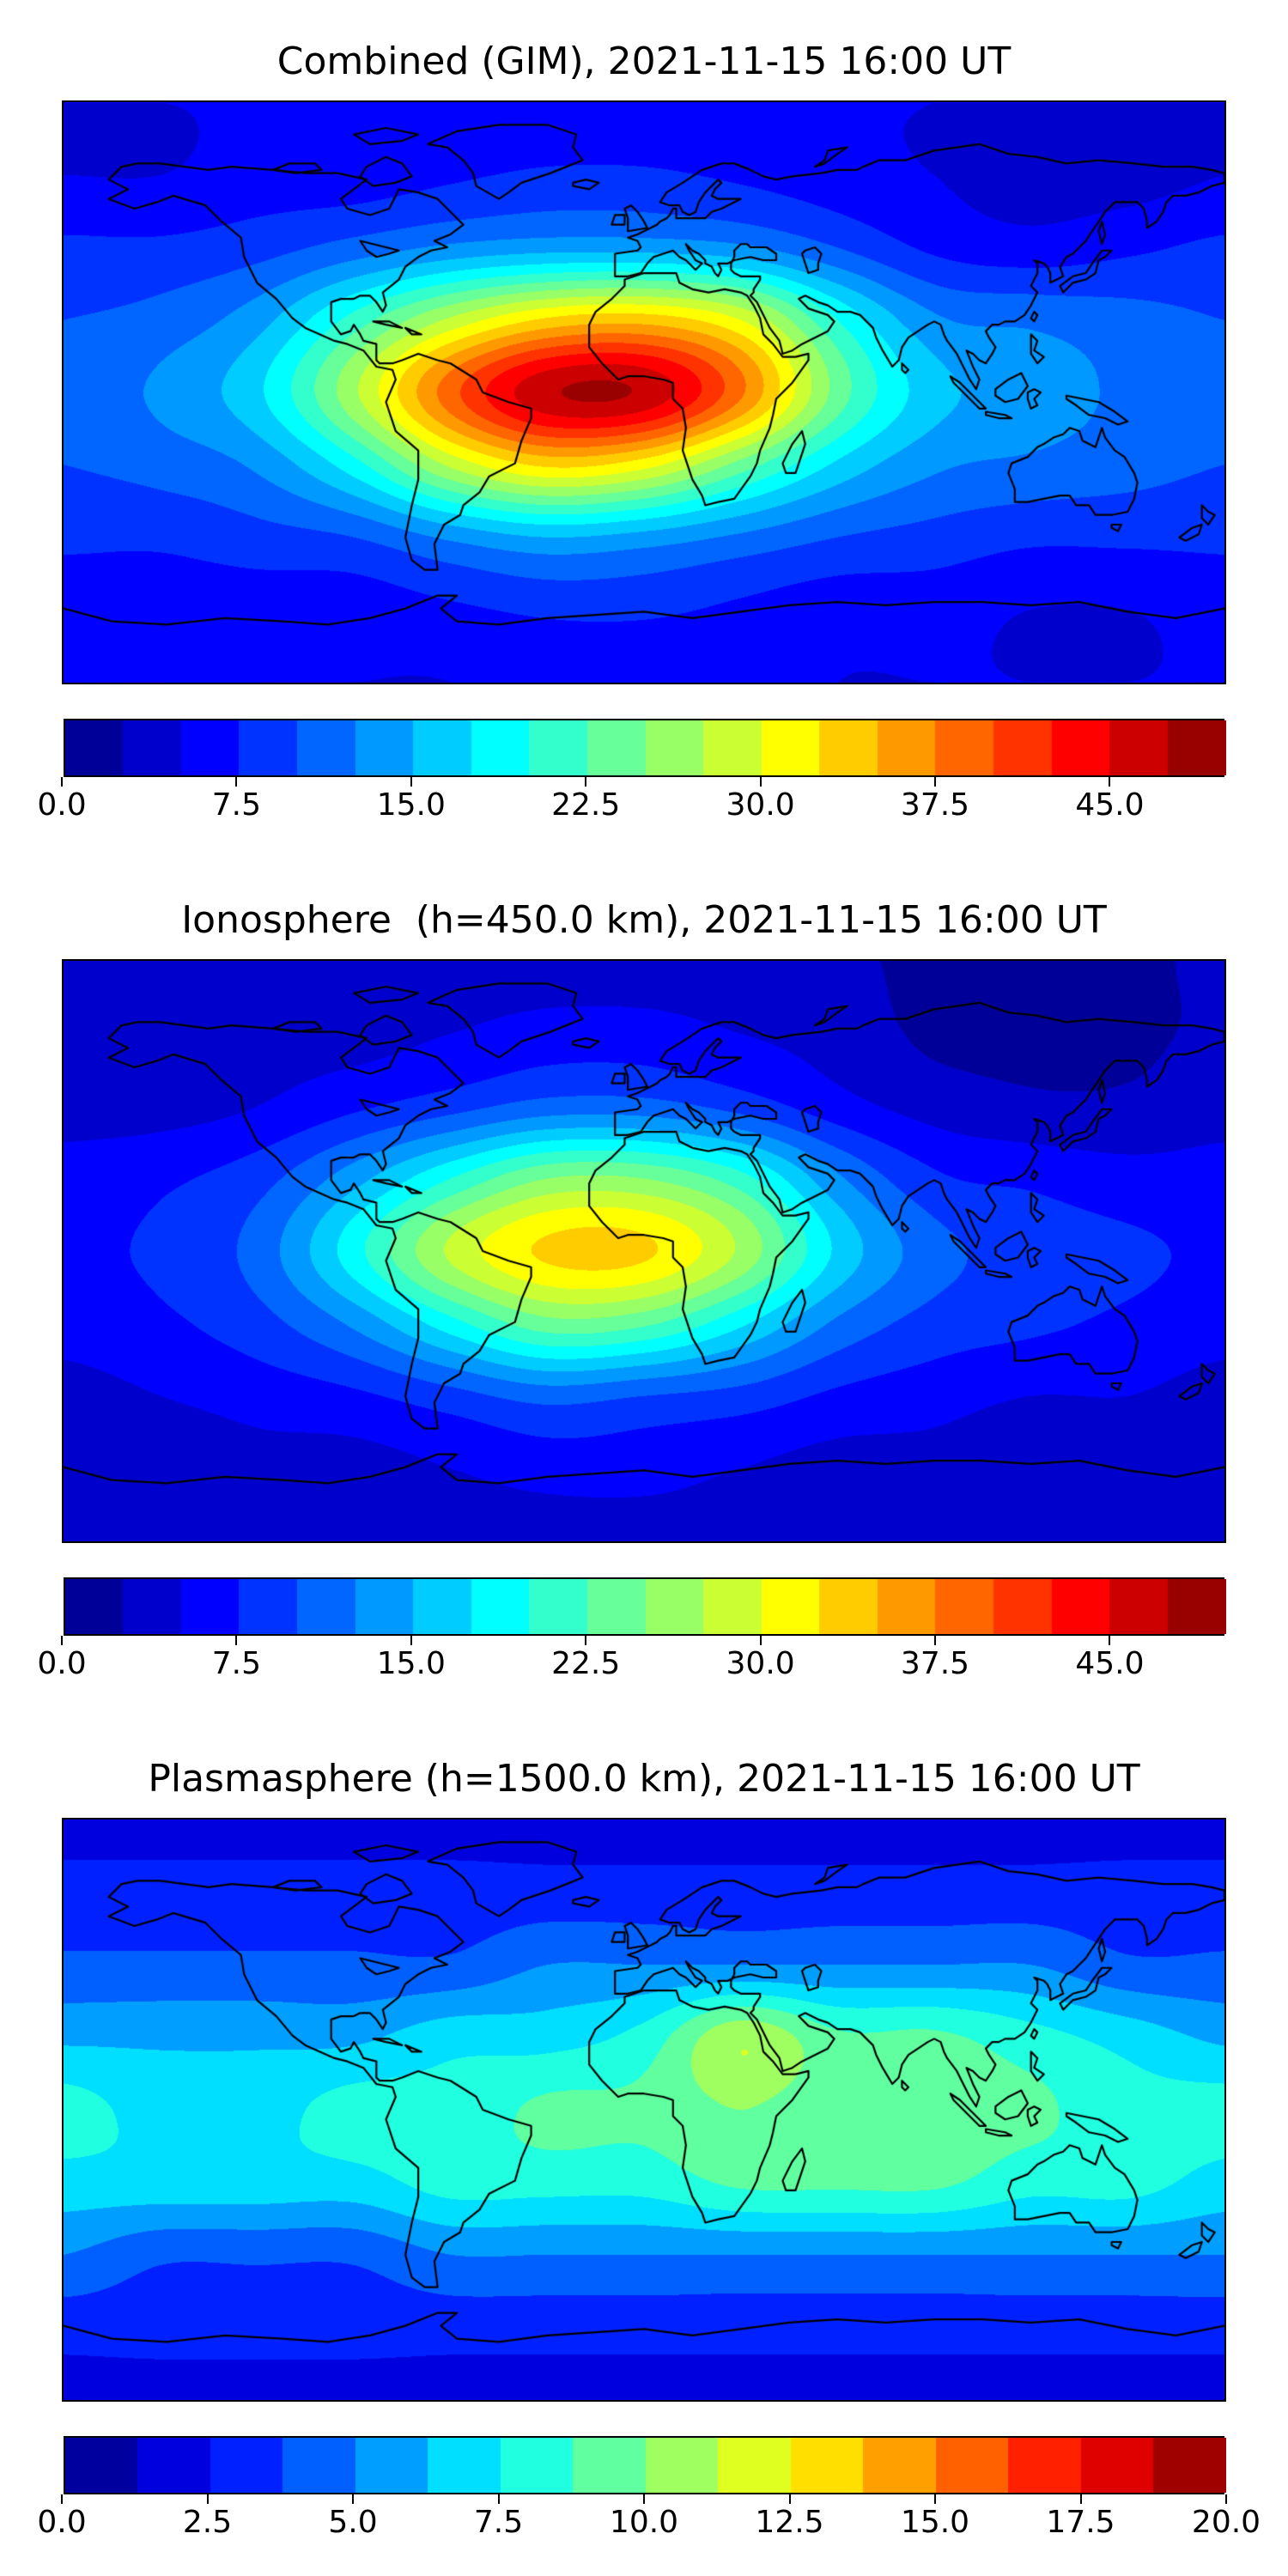 This screenshot has height=2576, width=1288. I want to click on colorbar-tick-label: 10.0, so click(644, 2522).